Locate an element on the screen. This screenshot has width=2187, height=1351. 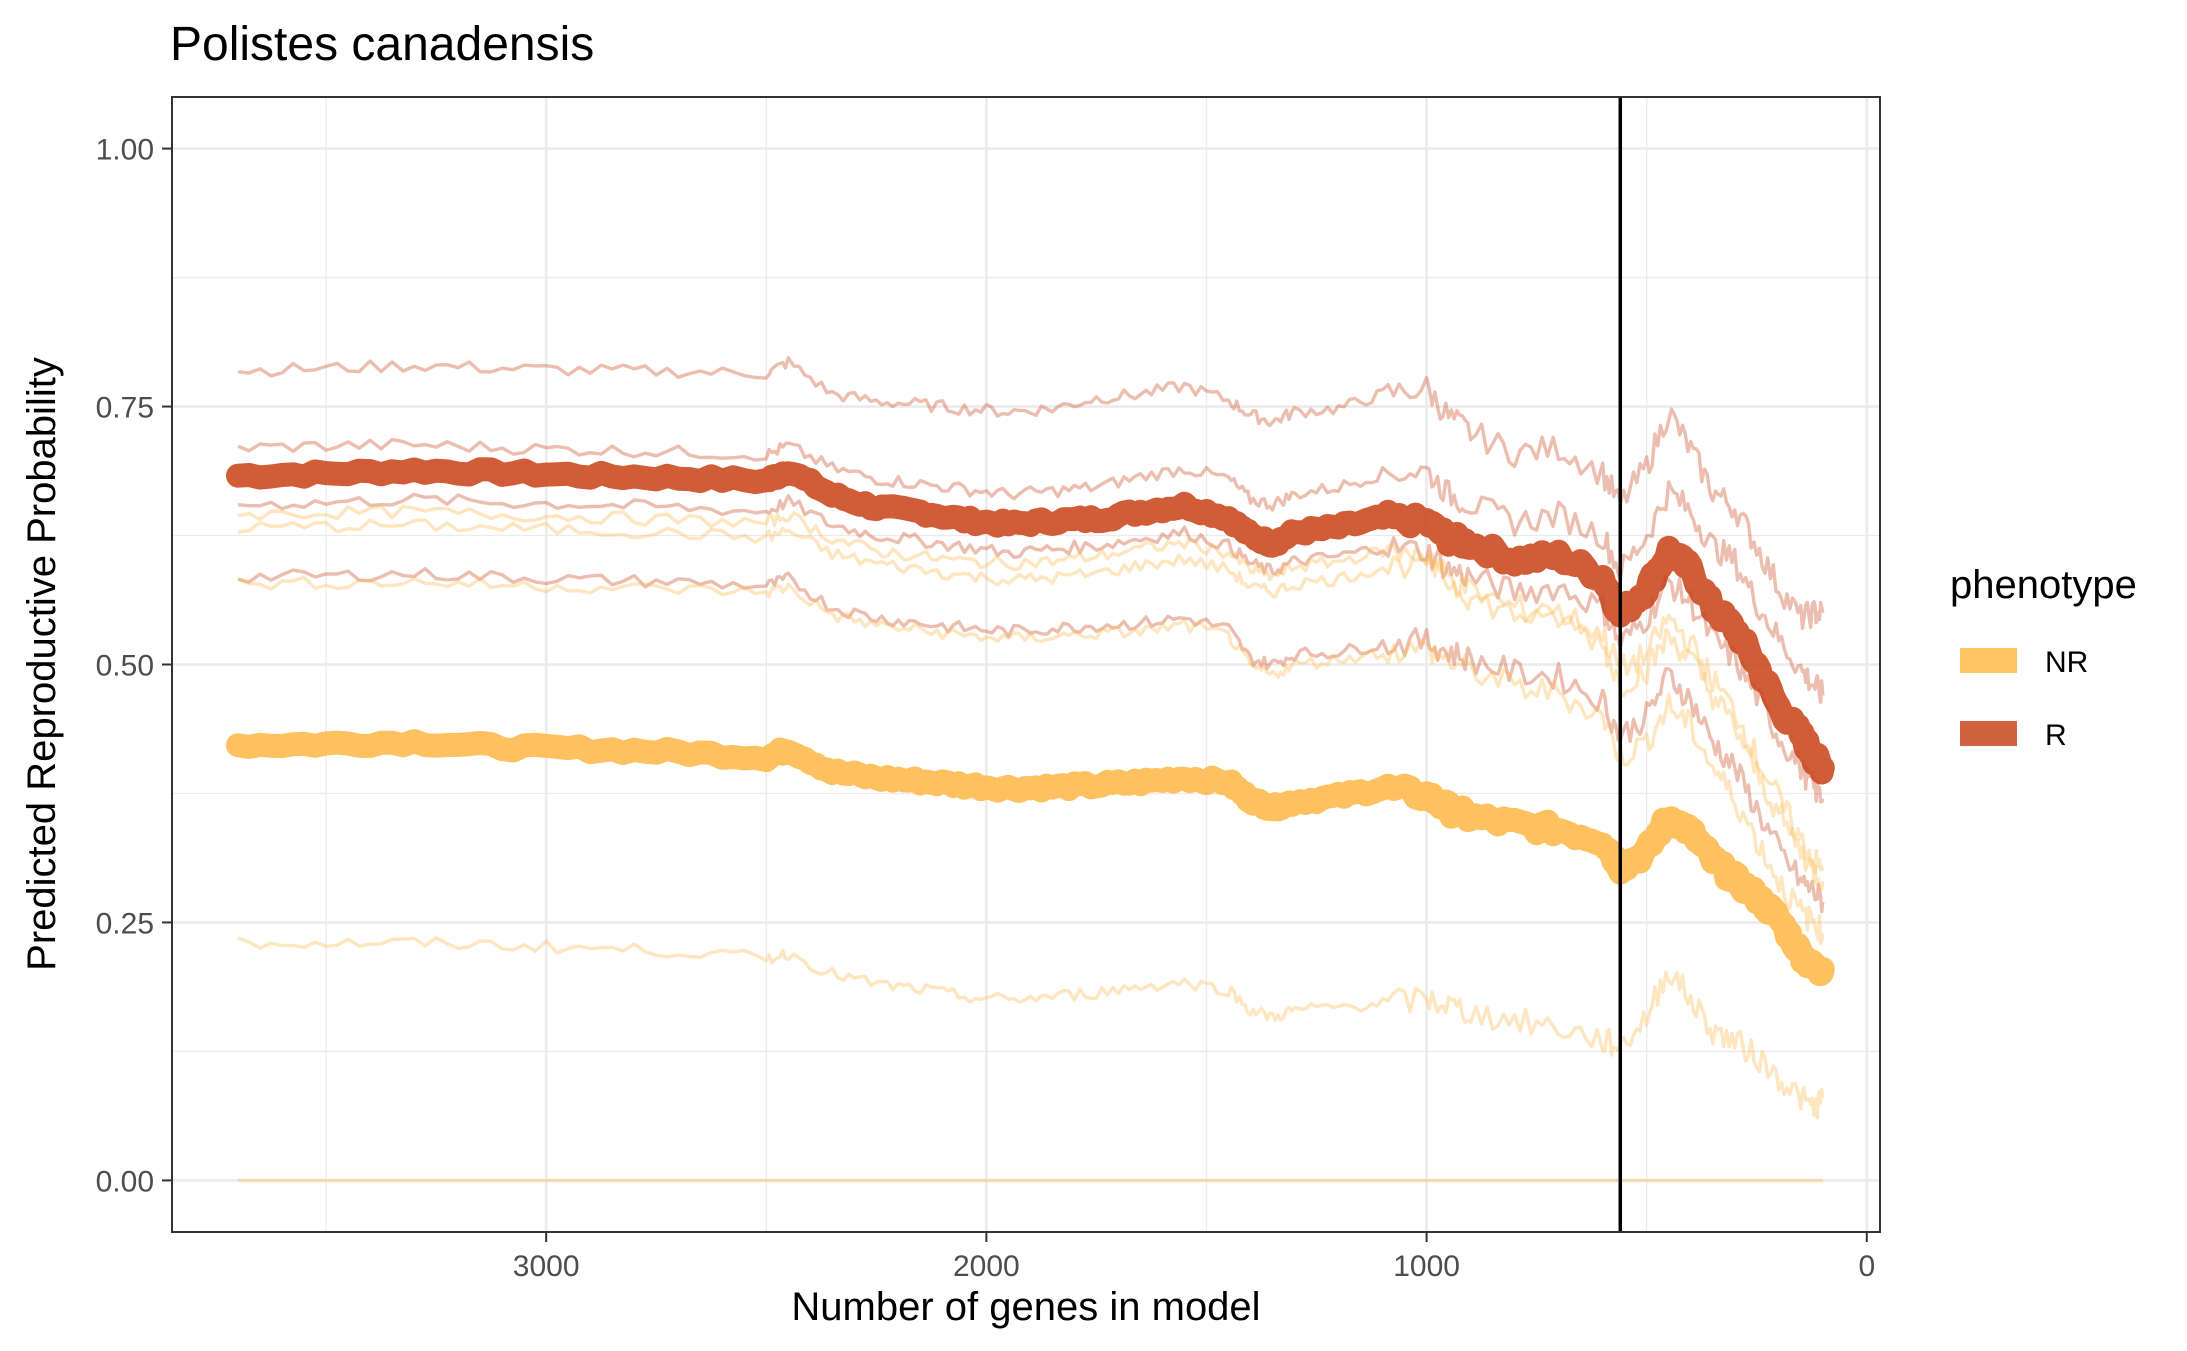
y-axis: 0.00 0.25 0.50 0.75 1.00 is located at coordinates (134, 666).